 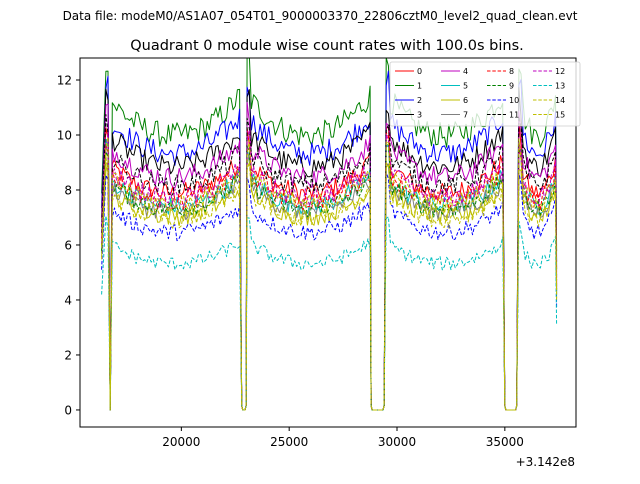 I want to click on legend-label-4: 4, so click(x=465, y=71).